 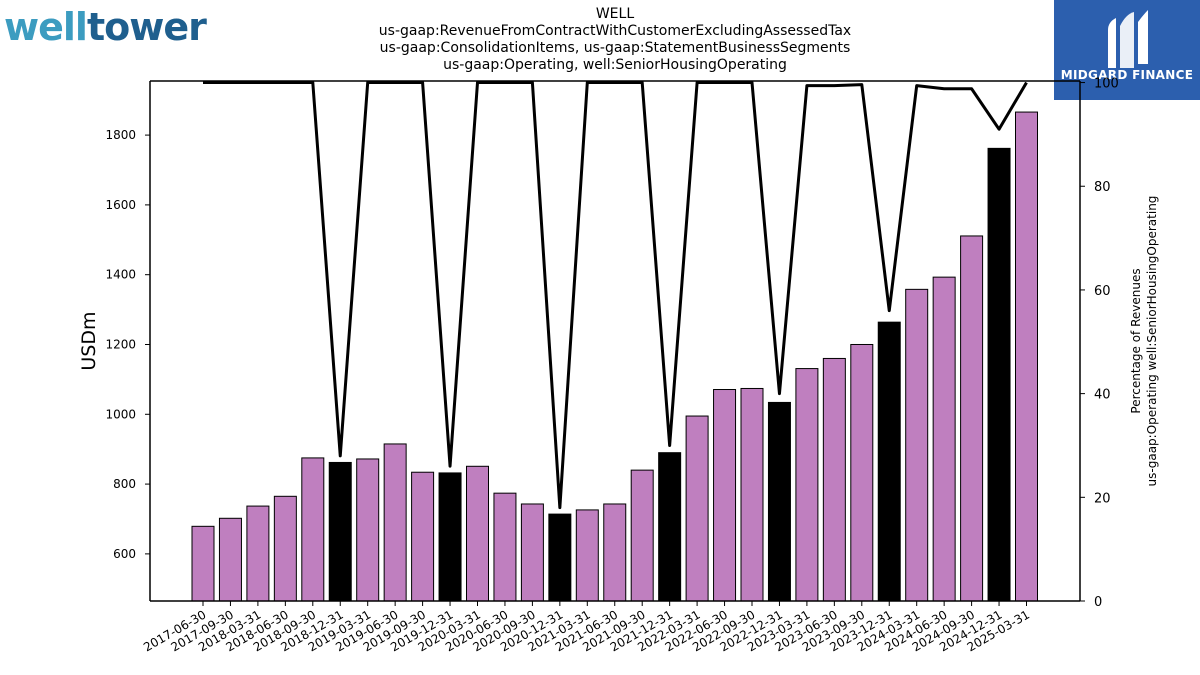 I want to click on y-axis-label-right-line1: Percentage of Revenues, so click(x=1136, y=340).